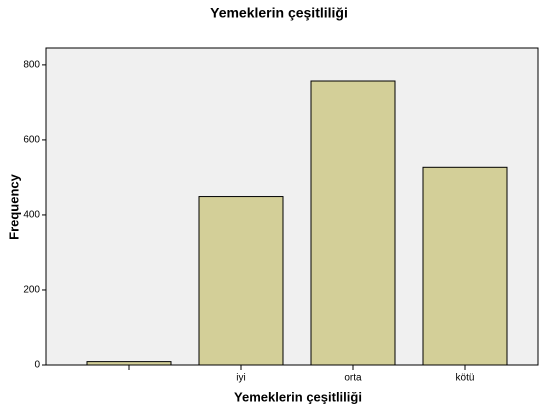  I want to click on y-tick-label: 0, so click(37, 365).